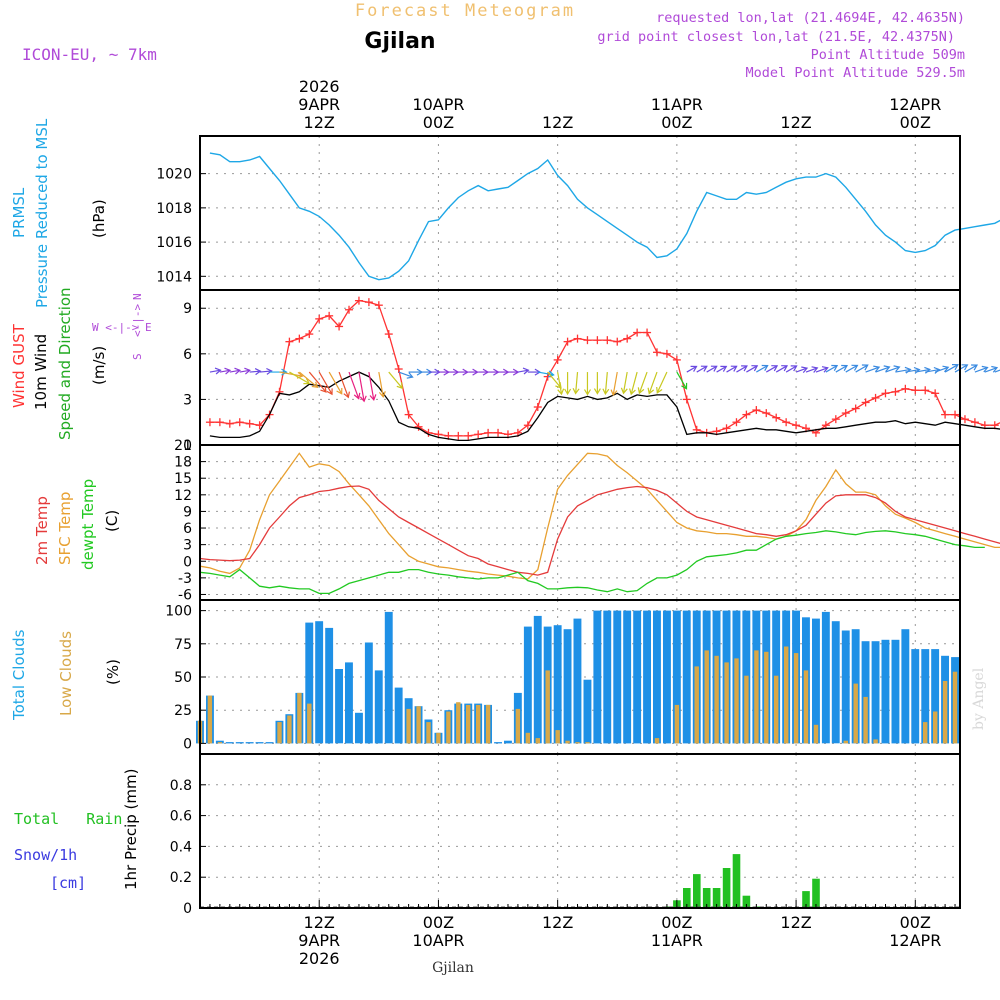  Describe the element at coordinates (65, 528) in the screenshot. I see `sfc-label: SFC Temp` at that location.